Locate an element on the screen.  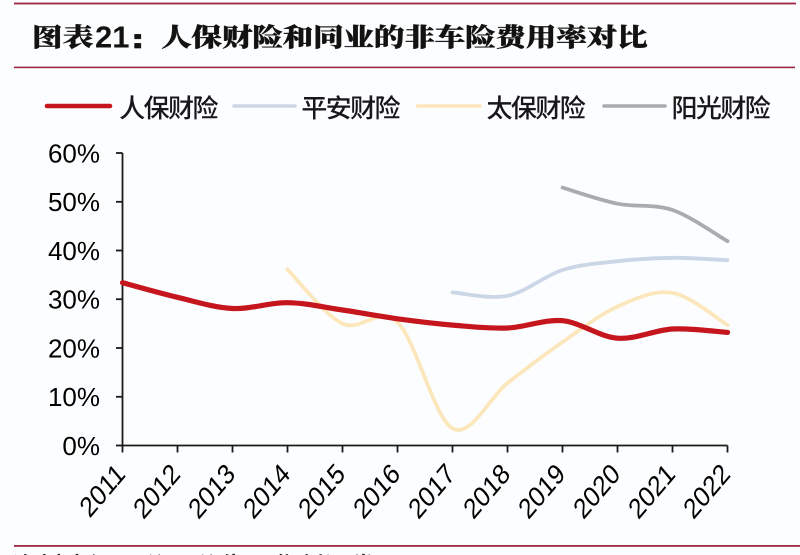
svg-text: 40% is located at coordinates (74, 251).